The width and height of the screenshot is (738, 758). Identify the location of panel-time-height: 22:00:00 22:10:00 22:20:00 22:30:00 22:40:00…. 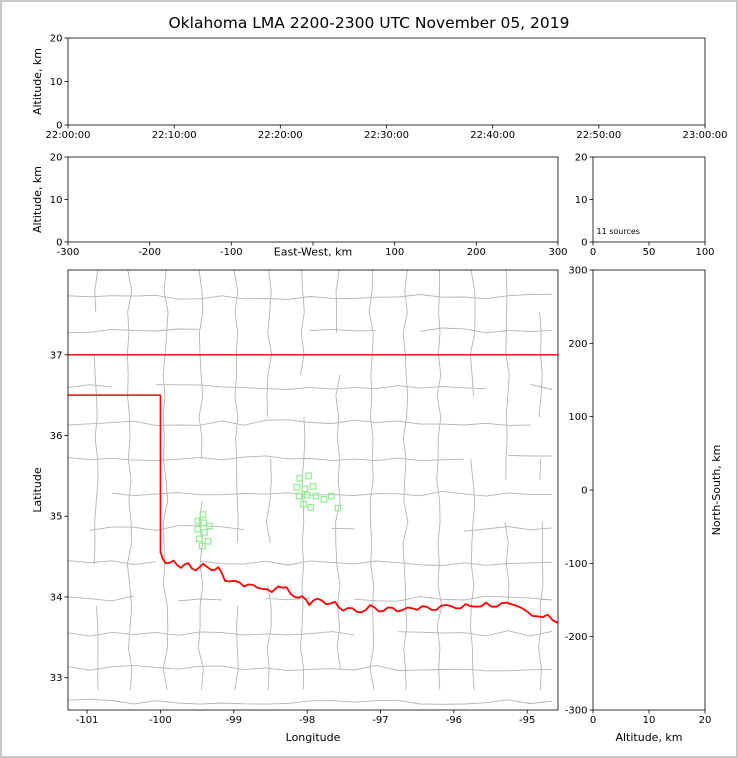
(379, 88).